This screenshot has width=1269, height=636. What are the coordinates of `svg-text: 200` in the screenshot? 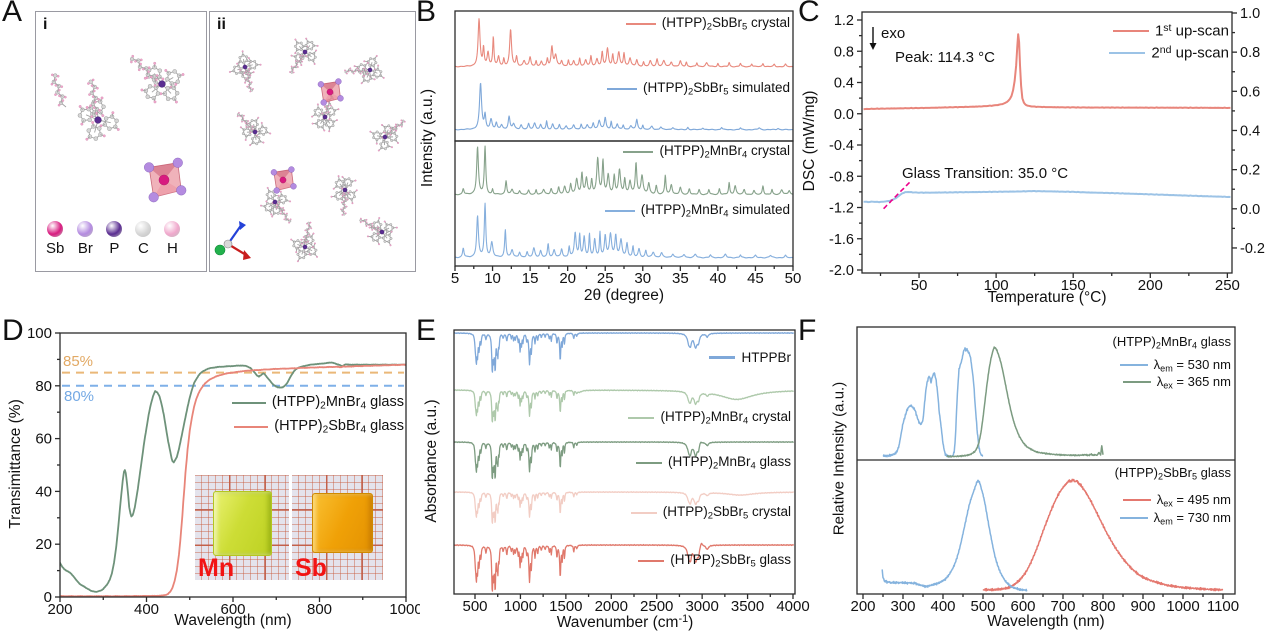 It's located at (862, 606).